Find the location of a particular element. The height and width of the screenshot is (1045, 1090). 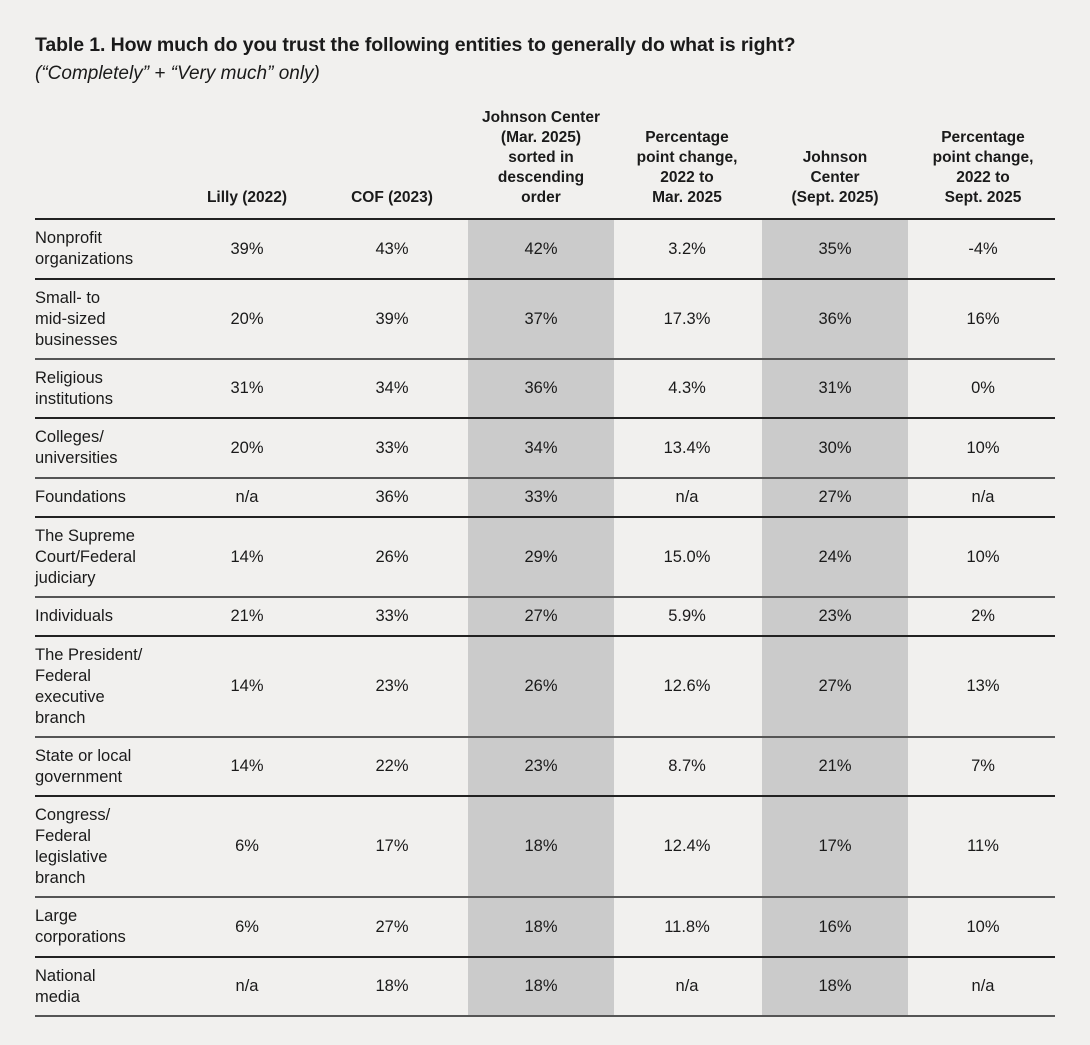

row-label: The Supreme Court/Federal judiciary is located at coordinates (85, 556).